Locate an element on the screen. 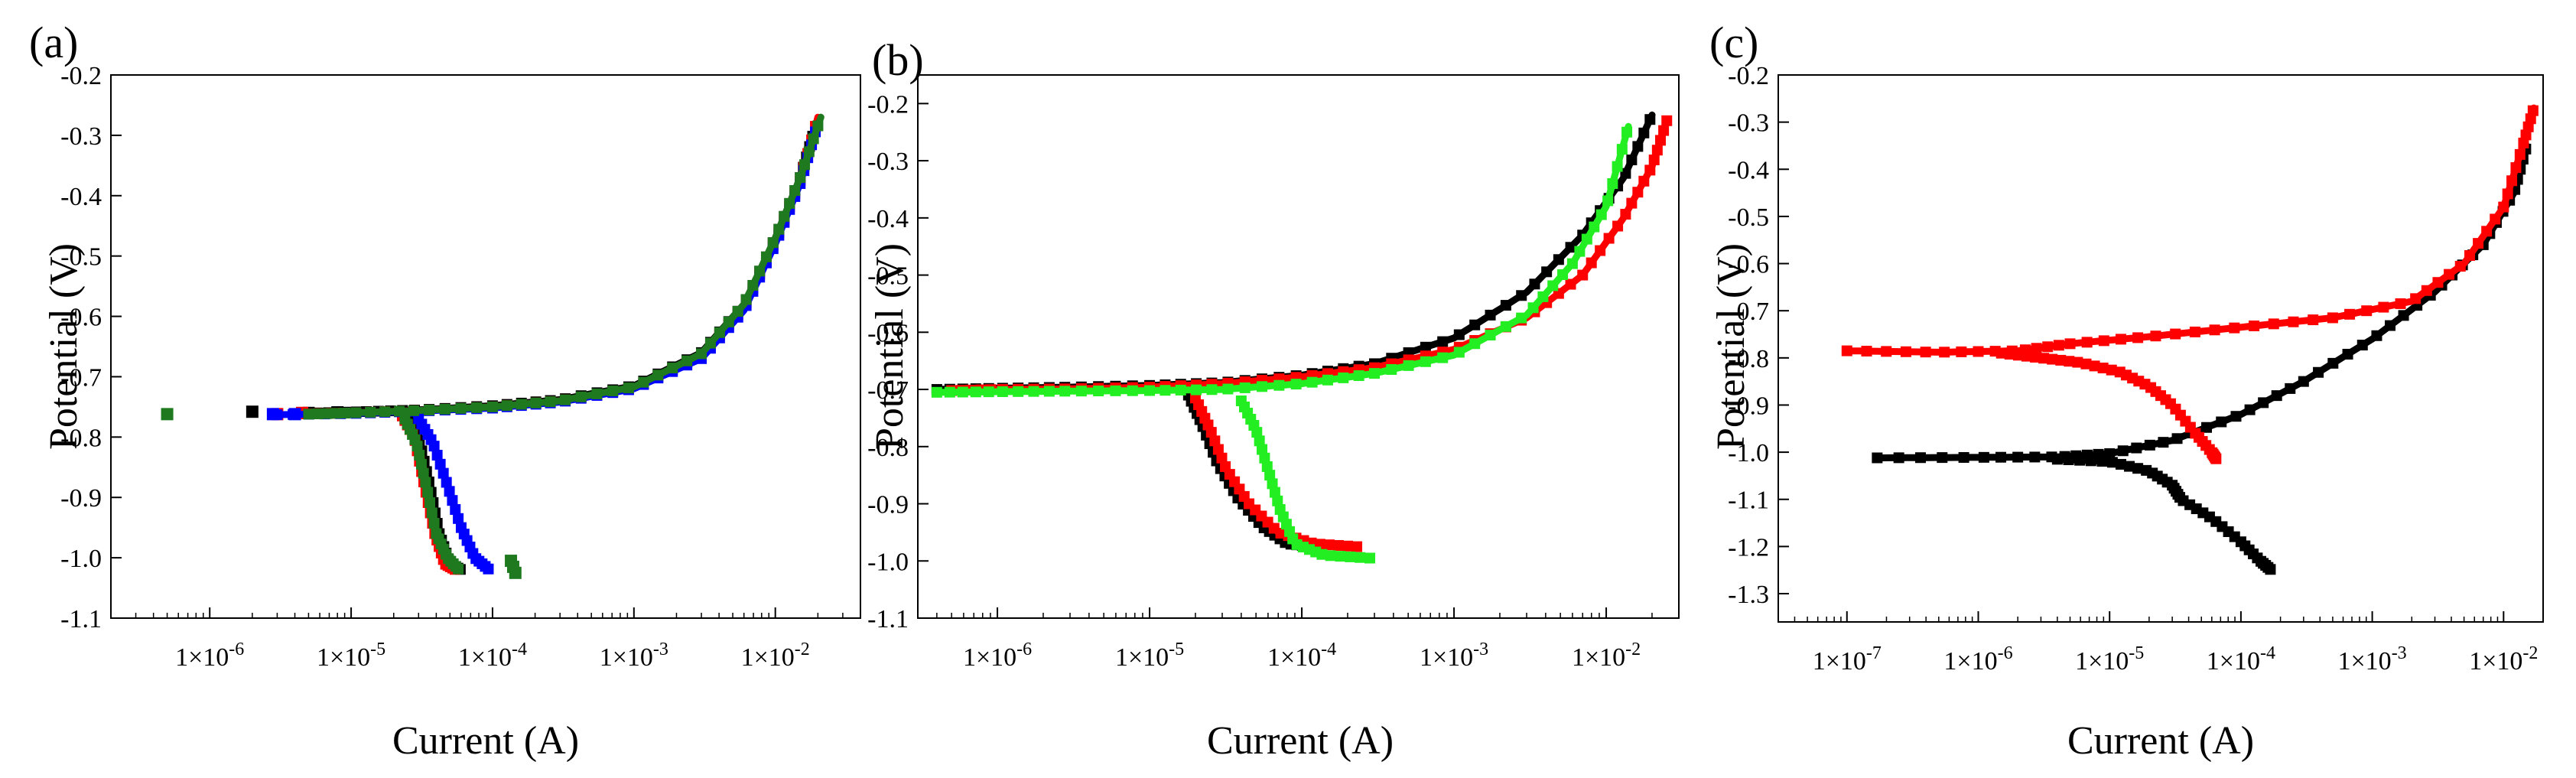  x-tick-label: 1×10⁻⁵ is located at coordinates (1149, 656).